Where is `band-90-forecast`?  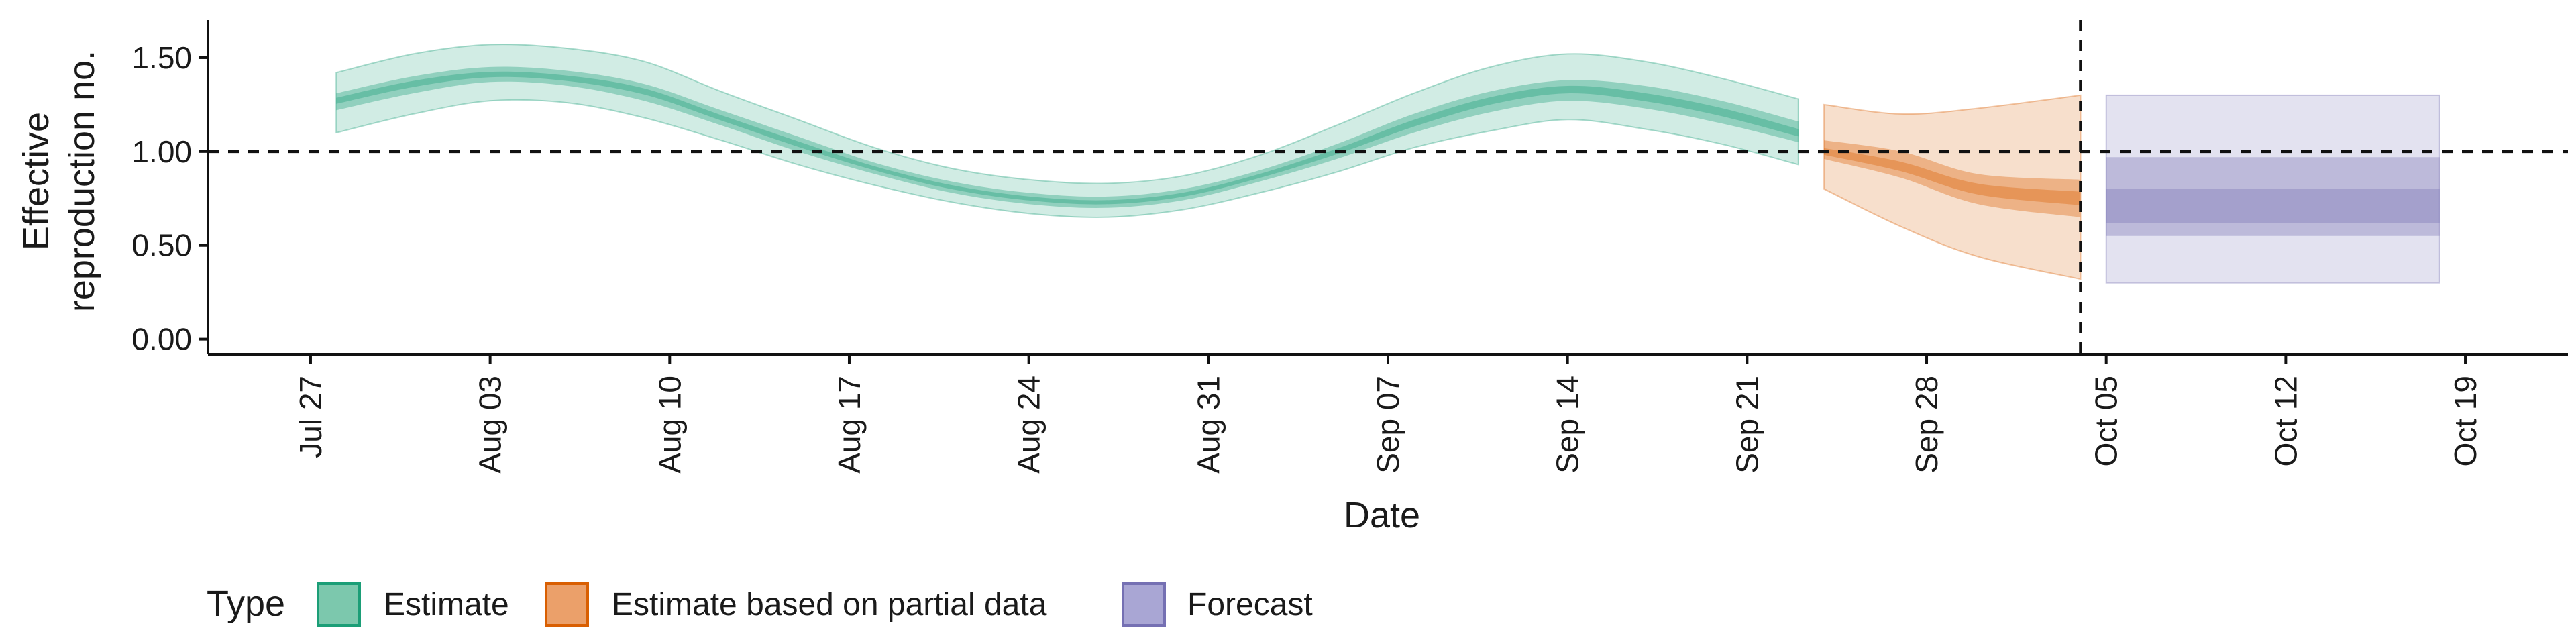
band-90-forecast is located at coordinates (2272, 189).